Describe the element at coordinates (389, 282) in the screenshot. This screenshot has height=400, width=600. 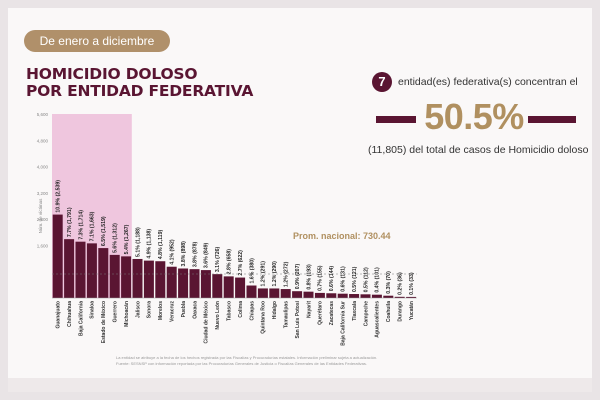
I see `value-label: 0.3% (70)` at that location.